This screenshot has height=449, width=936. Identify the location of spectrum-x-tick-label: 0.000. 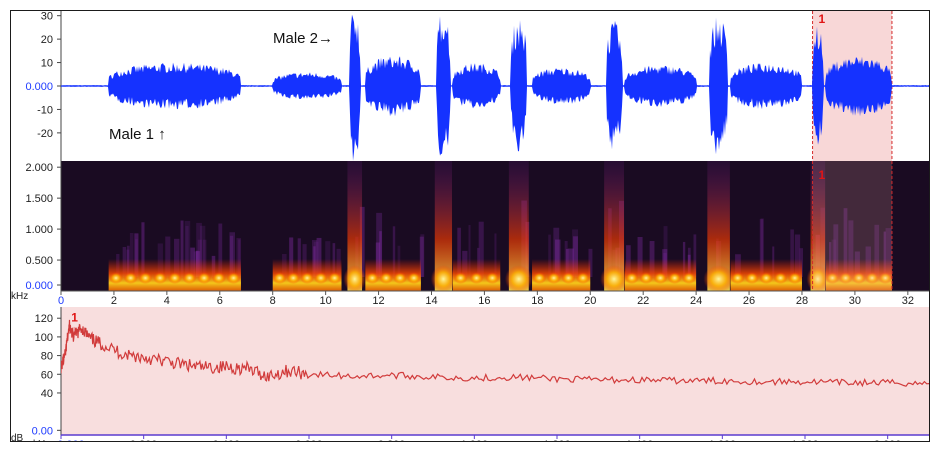
(71, 440).